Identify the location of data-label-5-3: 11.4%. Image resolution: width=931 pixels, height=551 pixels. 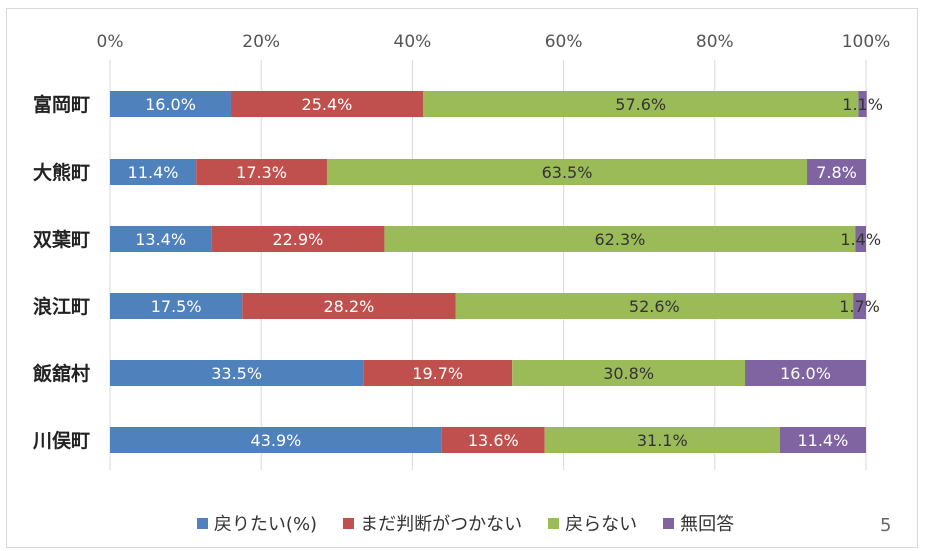
(822, 440).